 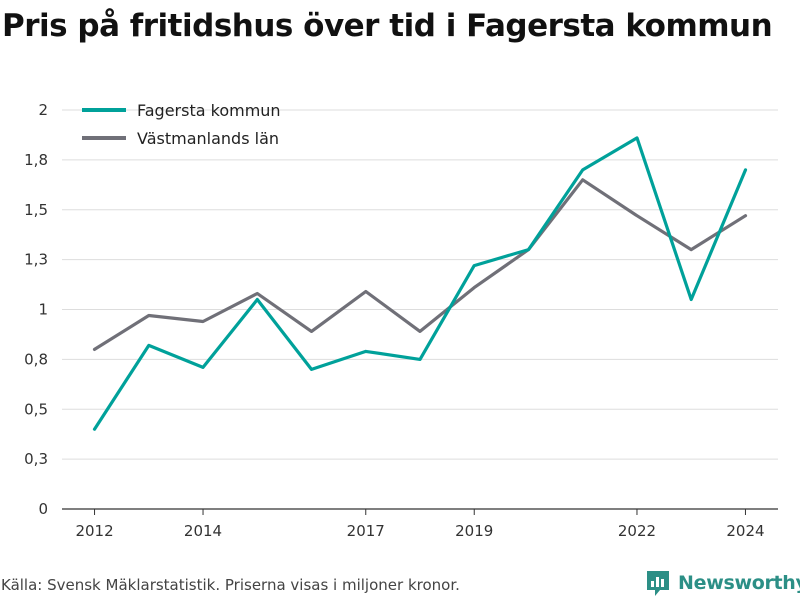 I want to click on legend-label: Västmanlands län, so click(x=208, y=138).